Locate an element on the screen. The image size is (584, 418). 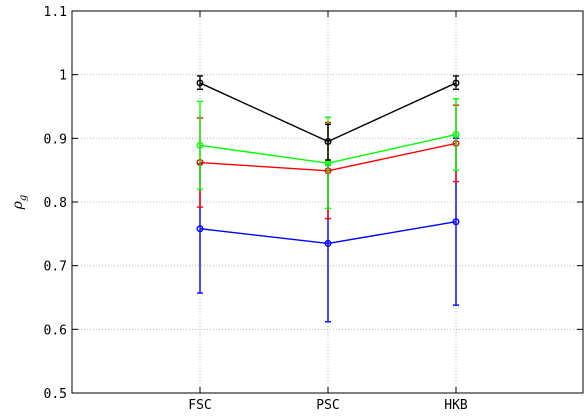
y-tick-label: 0.6 is located at coordinates (55, 330).